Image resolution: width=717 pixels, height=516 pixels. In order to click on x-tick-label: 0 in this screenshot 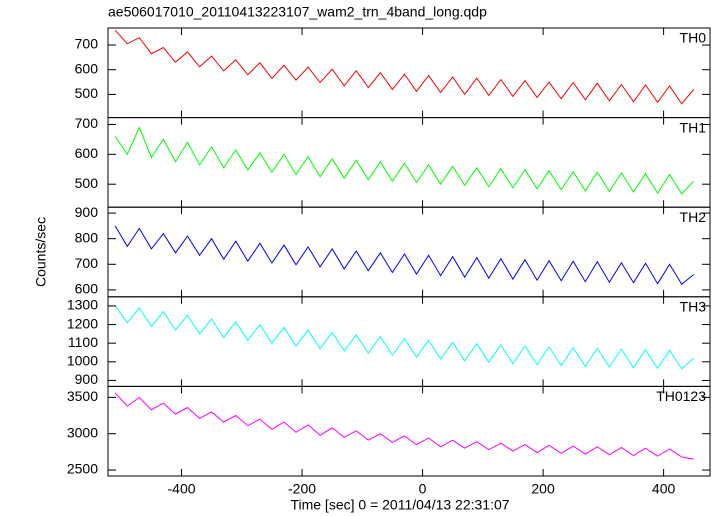, I will do `click(423, 489)`.